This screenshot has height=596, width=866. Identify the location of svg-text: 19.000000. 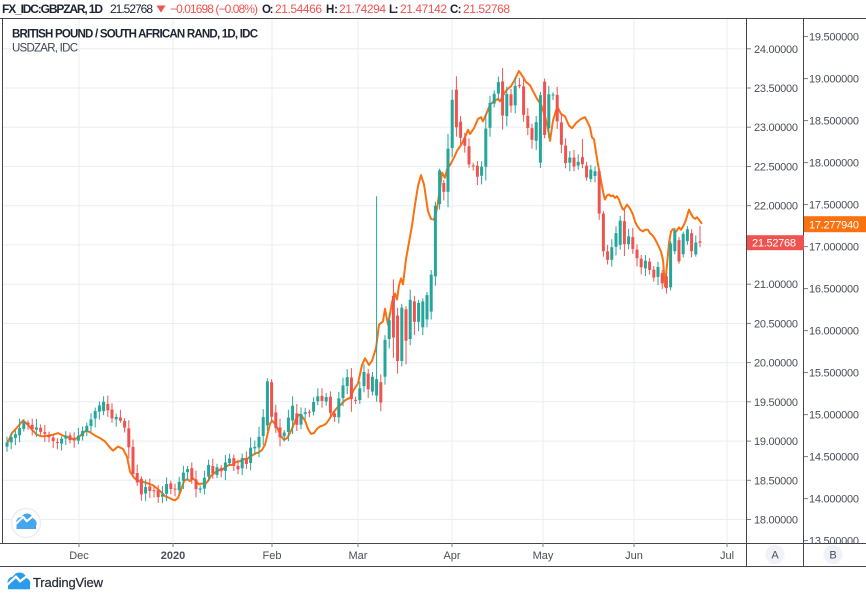
(834, 80).